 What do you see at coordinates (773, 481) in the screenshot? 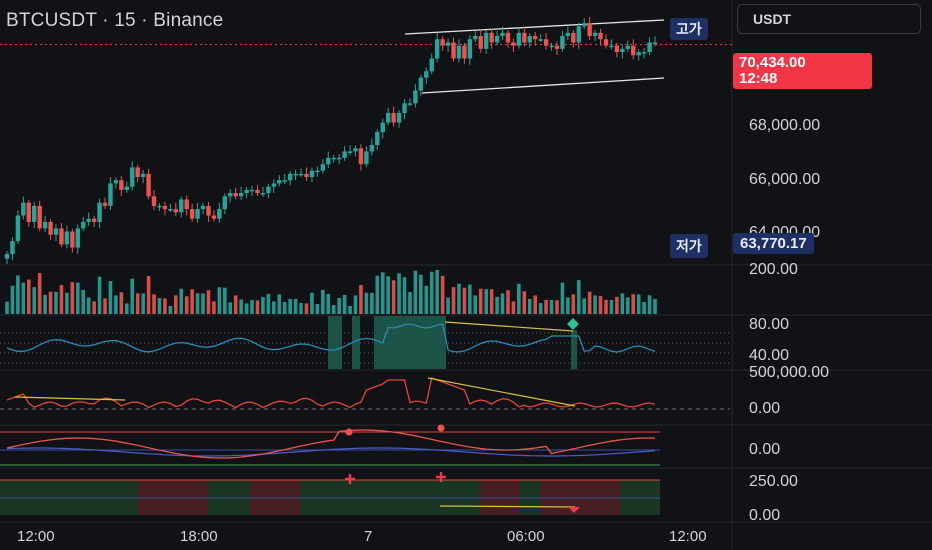
I see `panel5-top-label: 250.00` at bounding box center [773, 481].